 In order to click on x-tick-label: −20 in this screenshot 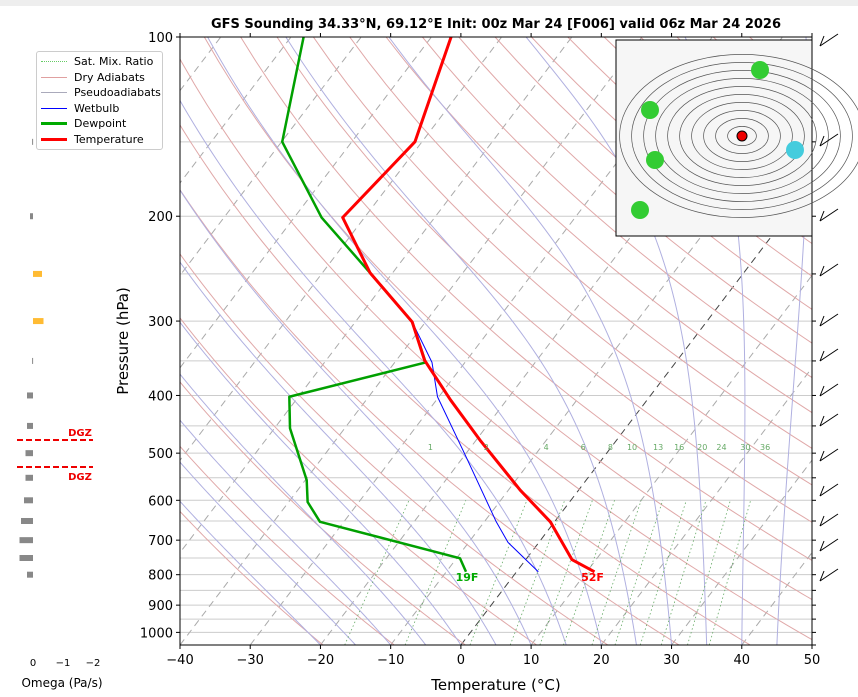, I will do `click(320, 660)`.